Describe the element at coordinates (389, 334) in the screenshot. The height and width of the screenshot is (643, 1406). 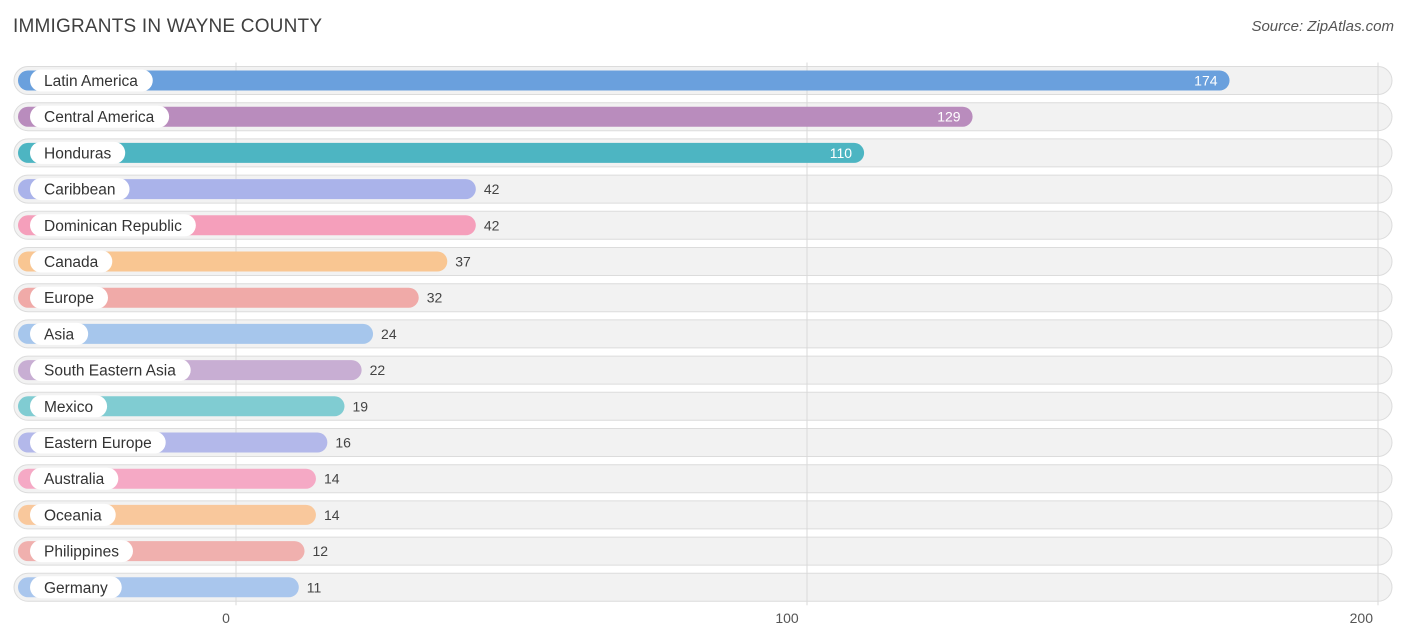
I see `value-label: 24` at that location.